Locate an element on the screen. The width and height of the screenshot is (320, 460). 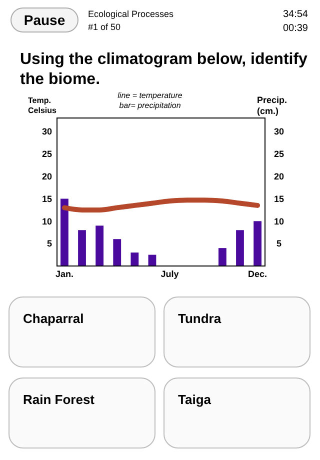
y-tick-label: 25 is located at coordinates (47, 154).